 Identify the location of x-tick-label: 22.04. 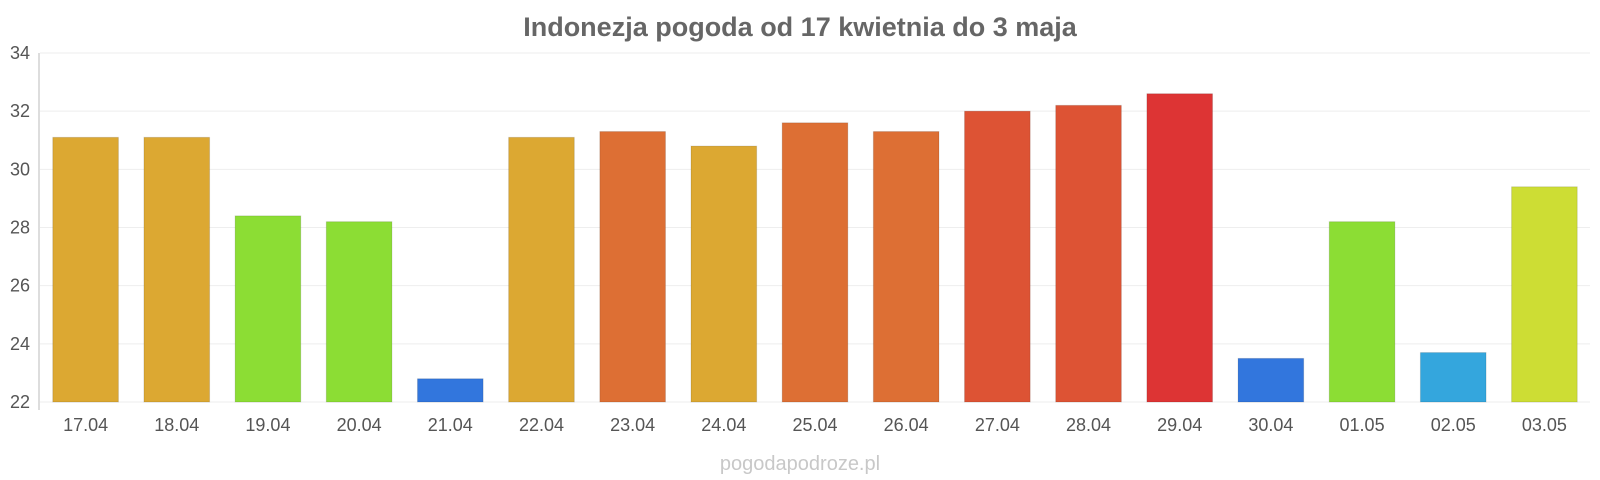
(541, 425).